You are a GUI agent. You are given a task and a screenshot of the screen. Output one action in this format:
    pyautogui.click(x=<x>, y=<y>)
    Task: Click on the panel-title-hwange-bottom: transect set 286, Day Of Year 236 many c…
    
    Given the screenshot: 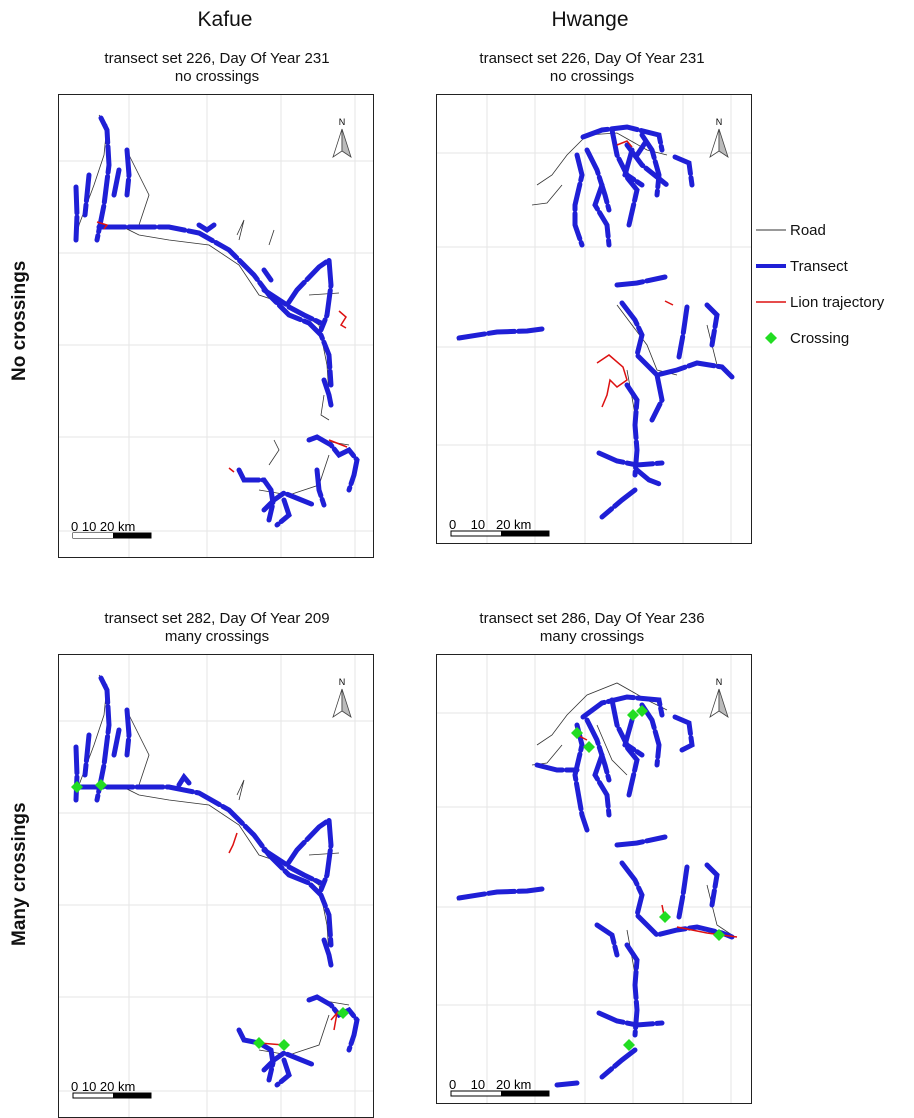 What is the action you would take?
    pyautogui.click(x=592, y=628)
    